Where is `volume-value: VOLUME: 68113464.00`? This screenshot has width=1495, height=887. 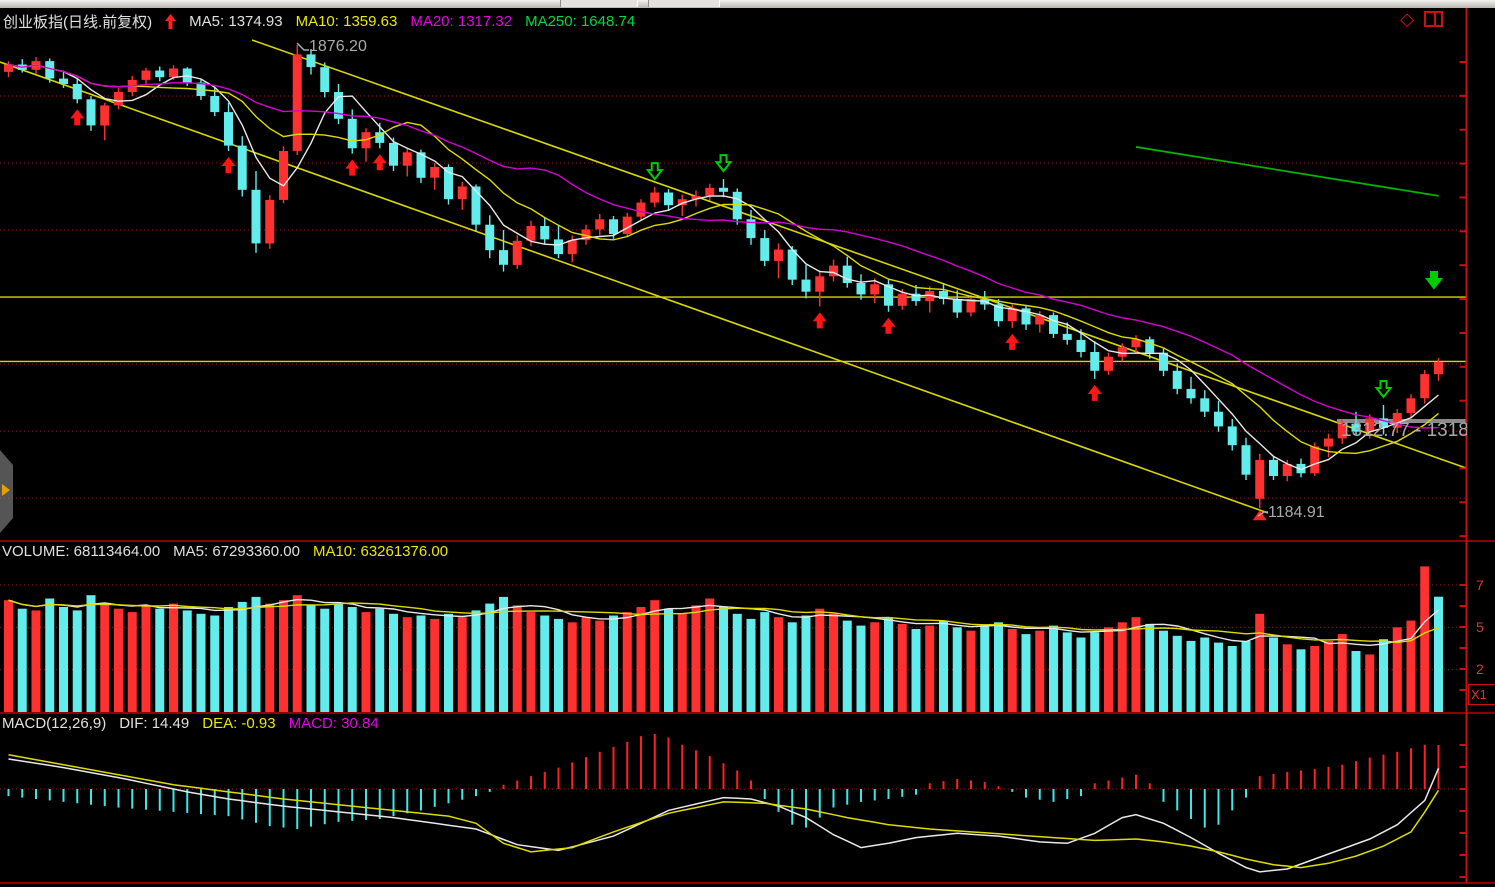
volume-value: VOLUME: 68113464.00 is located at coordinates (81, 551).